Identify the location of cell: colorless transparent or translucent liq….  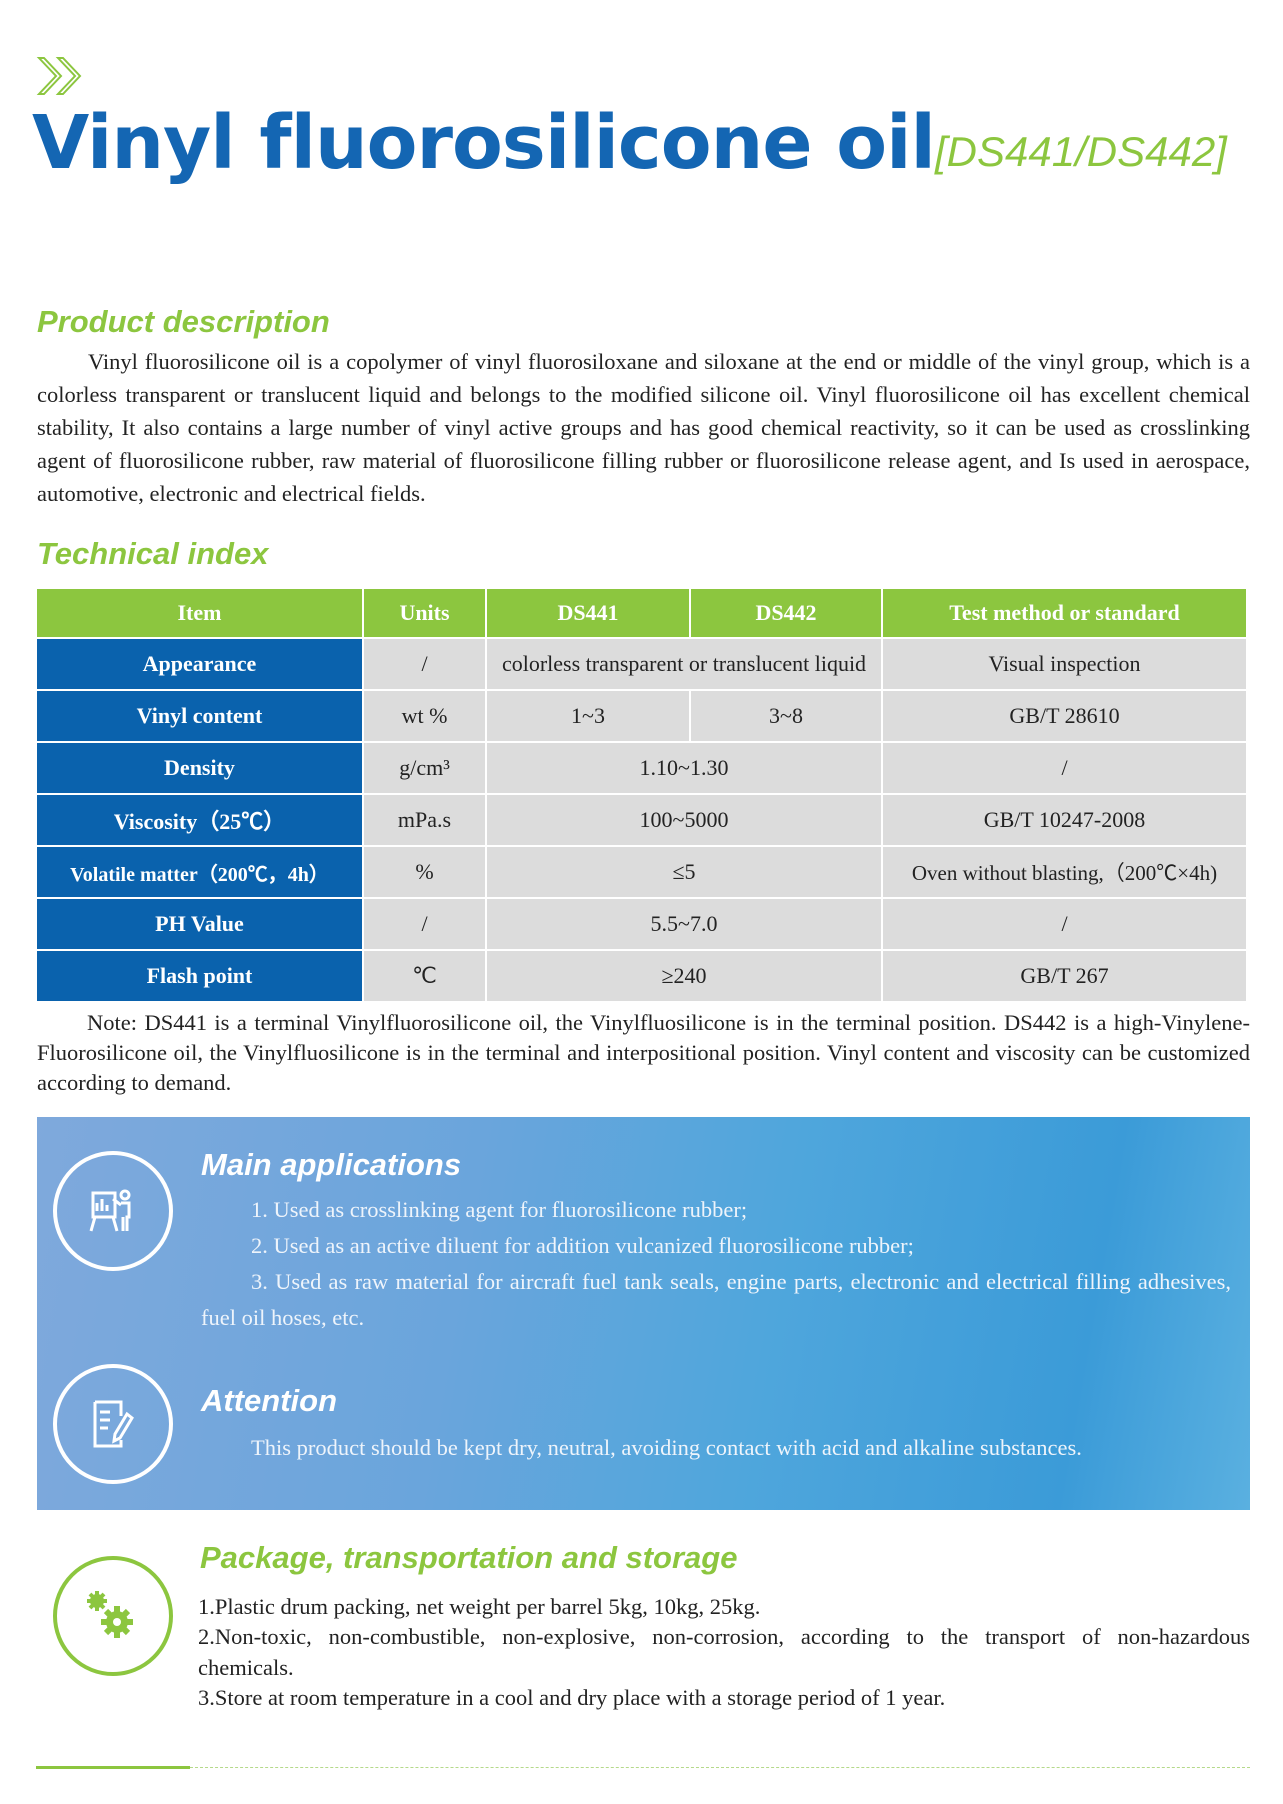
(684, 664).